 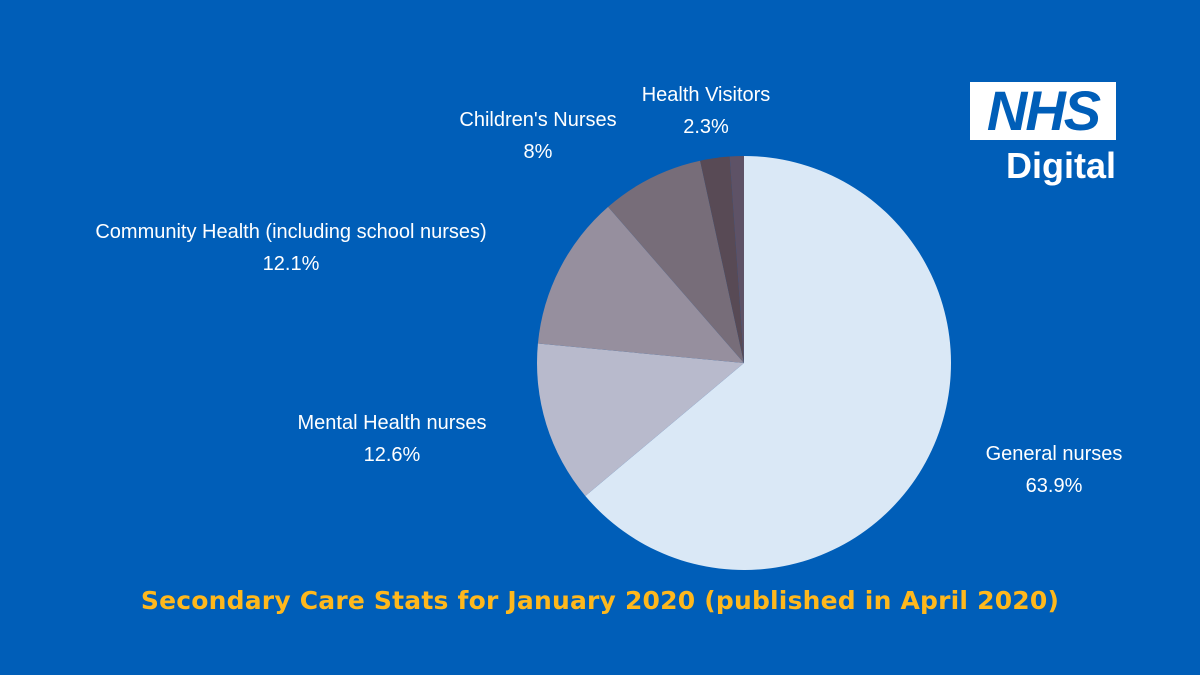 I want to click on slice-label-mental-health-nurses: Mental Health nurses 12.6%, so click(x=392, y=439).